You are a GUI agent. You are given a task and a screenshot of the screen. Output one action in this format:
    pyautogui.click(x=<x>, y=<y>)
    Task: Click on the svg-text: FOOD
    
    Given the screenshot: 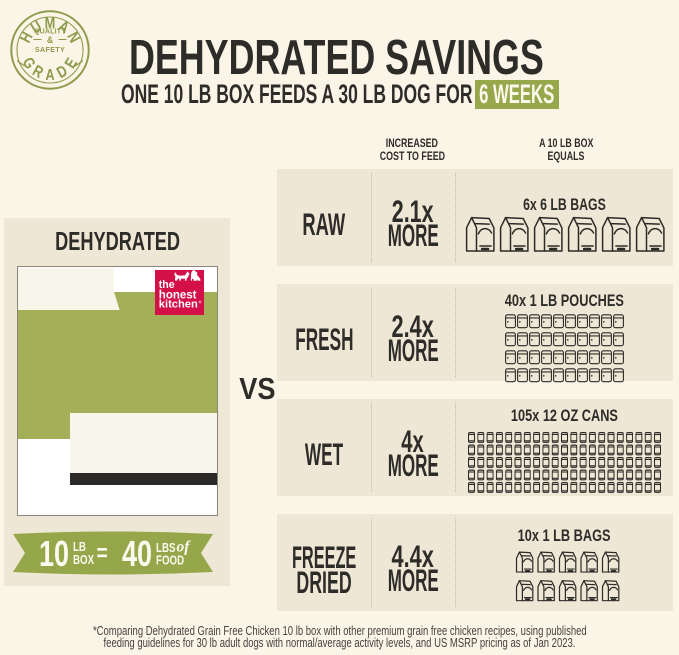 What is the action you would take?
    pyautogui.click(x=170, y=560)
    